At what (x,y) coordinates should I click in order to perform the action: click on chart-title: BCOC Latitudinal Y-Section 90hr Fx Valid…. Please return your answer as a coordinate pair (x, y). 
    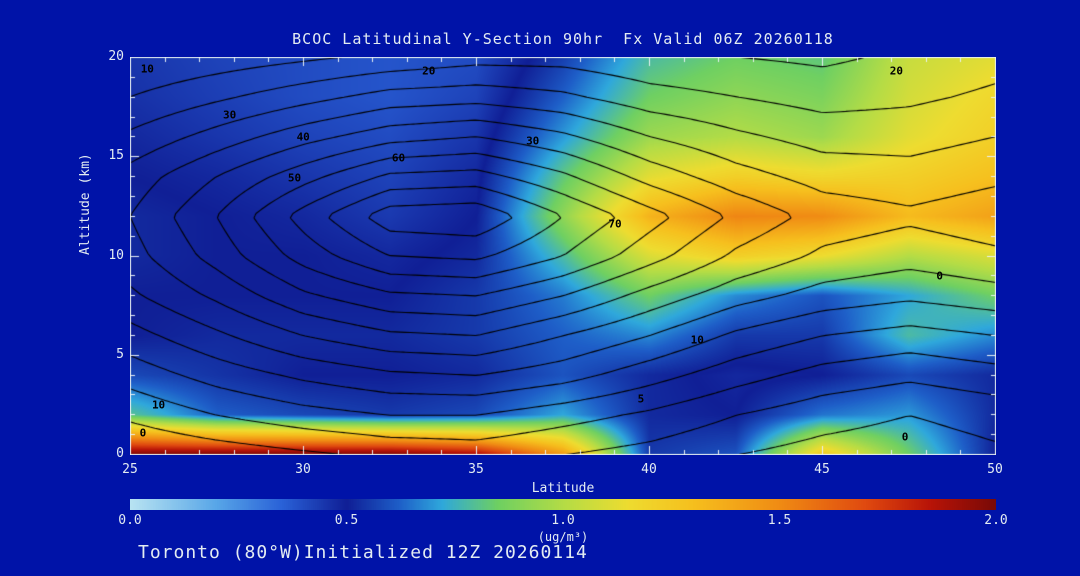
    Looking at the image, I should click on (563, 39).